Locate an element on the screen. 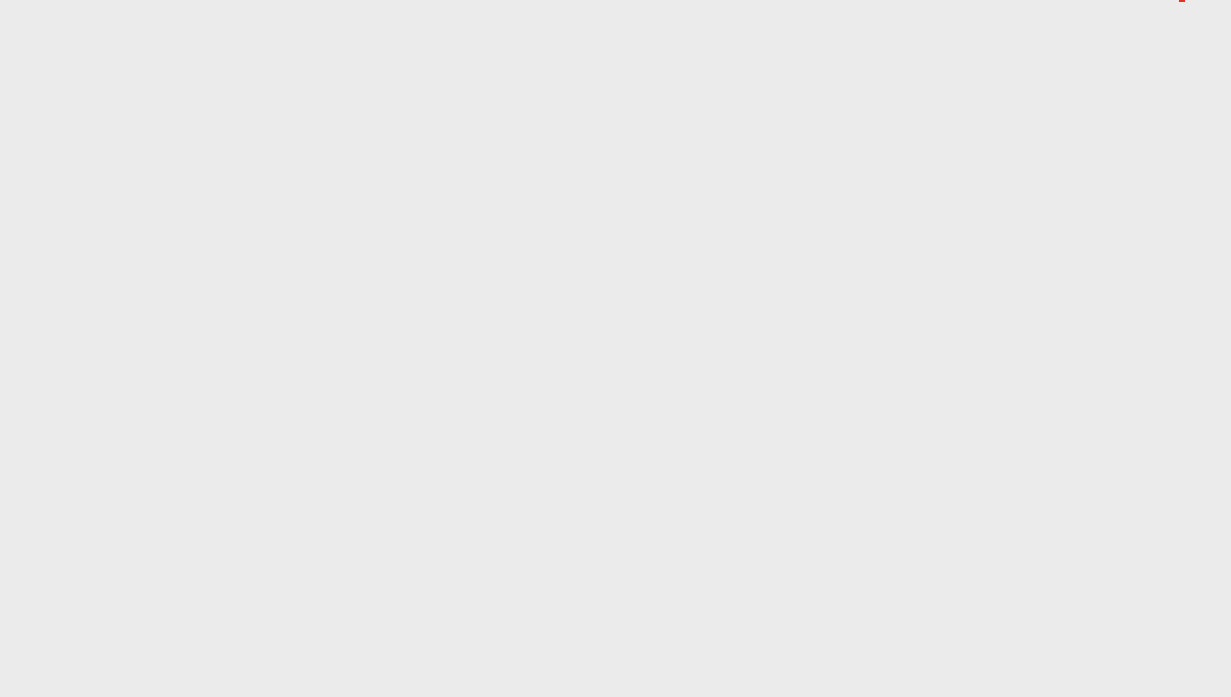  note-annotation is located at coordinates (531, 60).